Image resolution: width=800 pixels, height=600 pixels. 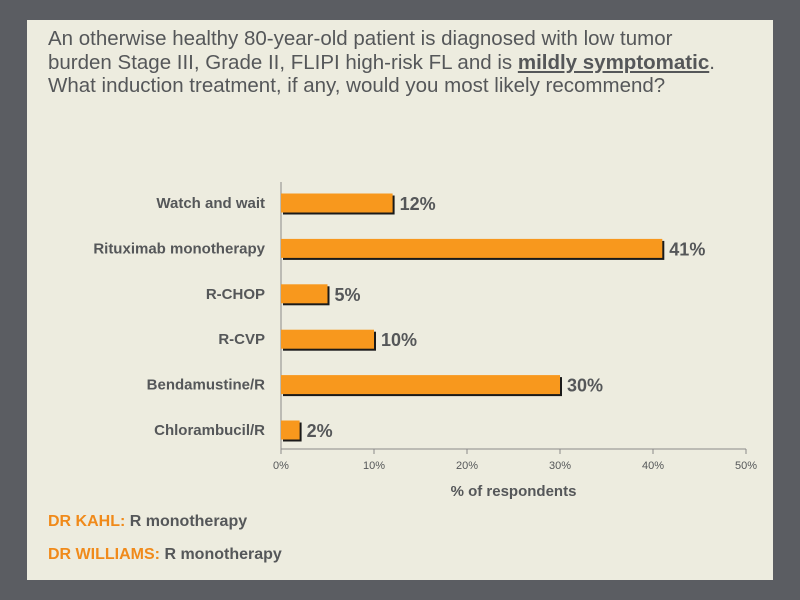 I want to click on category-label: Rituximab monotherapy, so click(x=179, y=248).